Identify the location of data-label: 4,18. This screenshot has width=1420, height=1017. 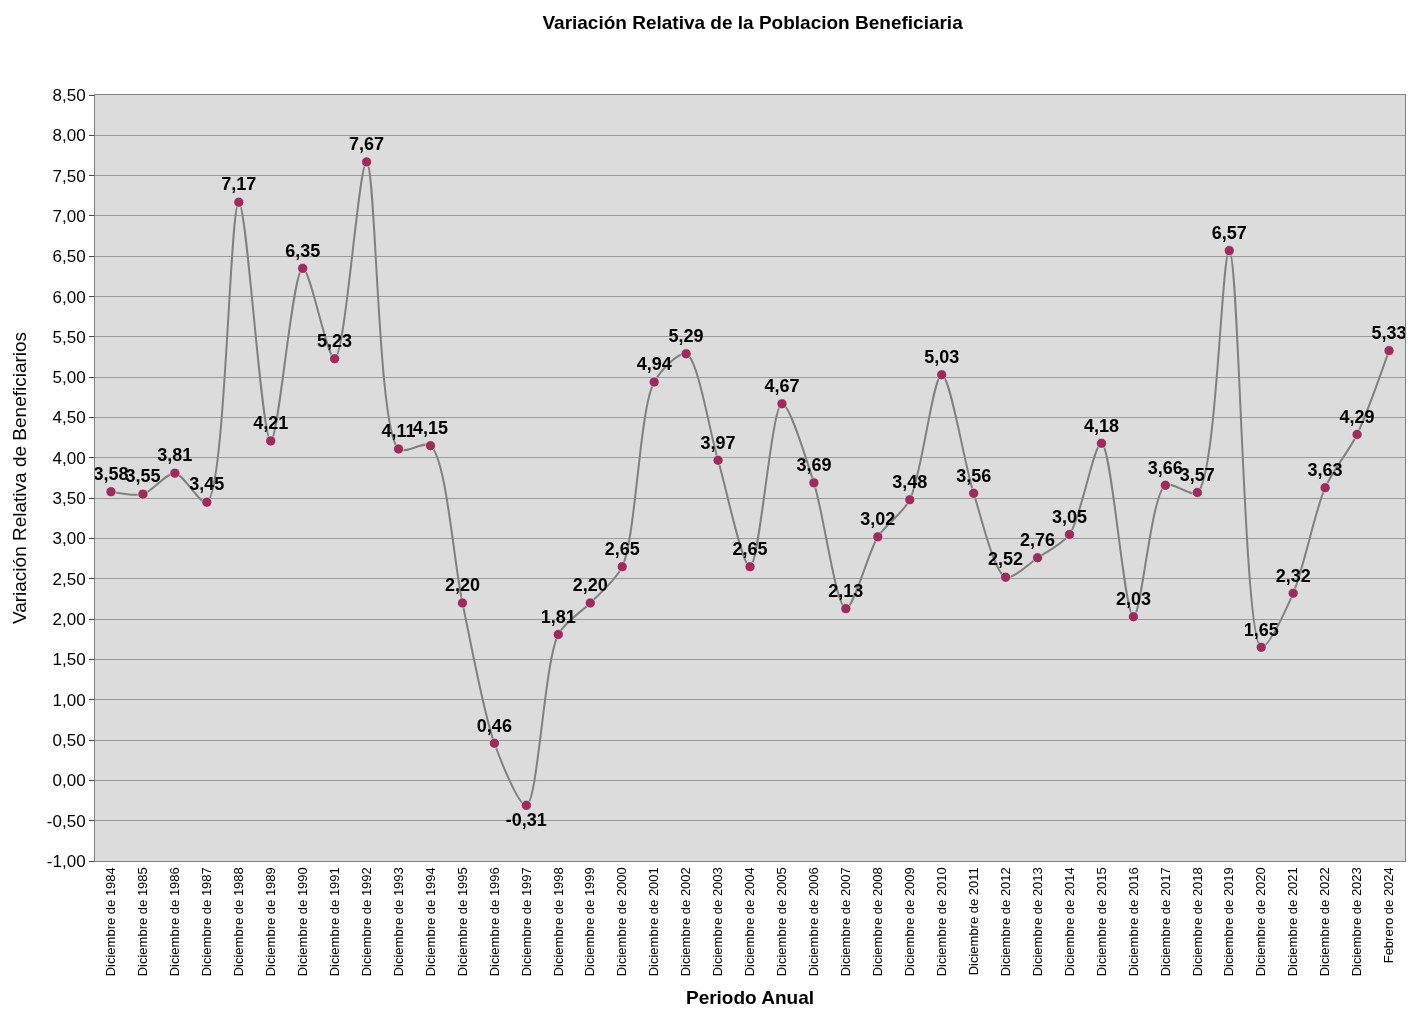
(1101, 425).